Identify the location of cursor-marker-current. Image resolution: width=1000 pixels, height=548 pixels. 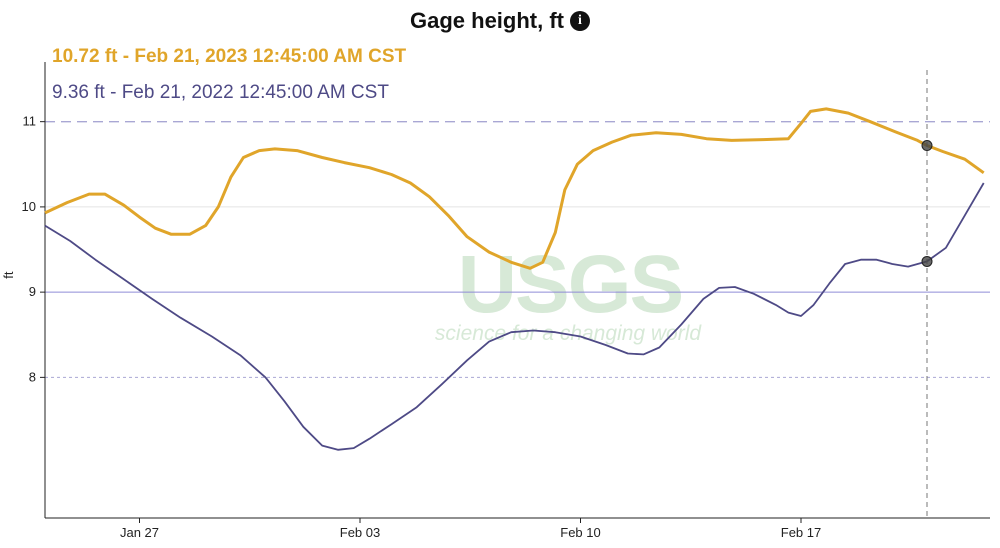
(927, 146).